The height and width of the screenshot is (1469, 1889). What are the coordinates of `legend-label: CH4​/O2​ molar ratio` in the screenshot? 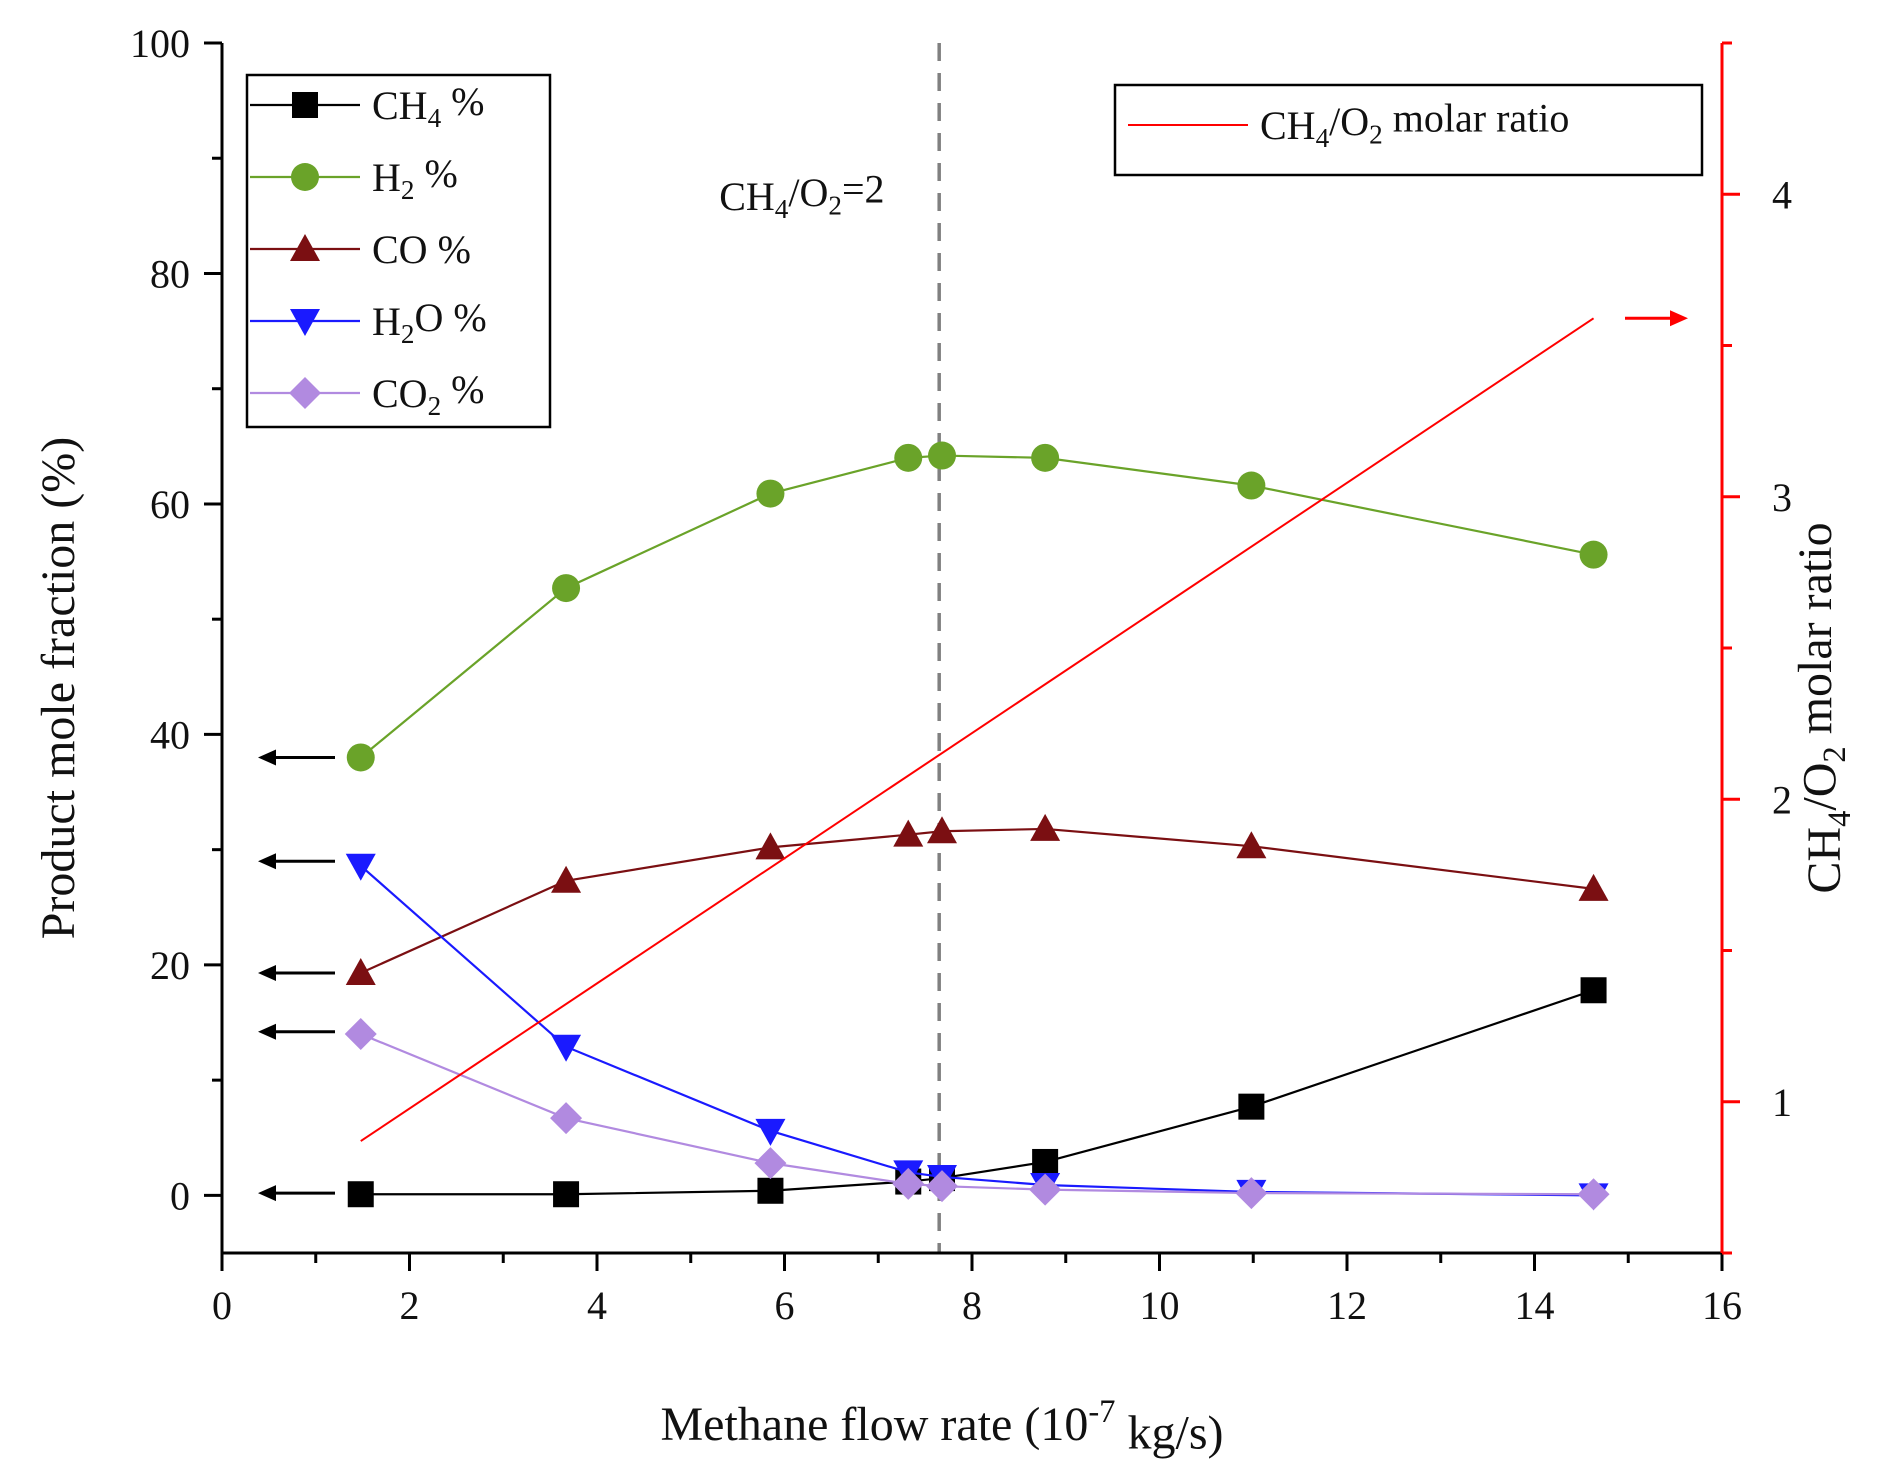 It's located at (1414, 124).